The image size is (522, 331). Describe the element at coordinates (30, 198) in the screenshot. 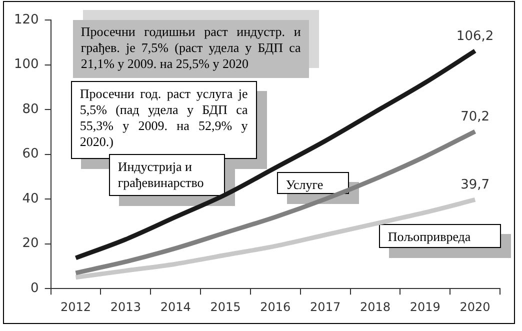

I see `y-tick-label: 40` at that location.